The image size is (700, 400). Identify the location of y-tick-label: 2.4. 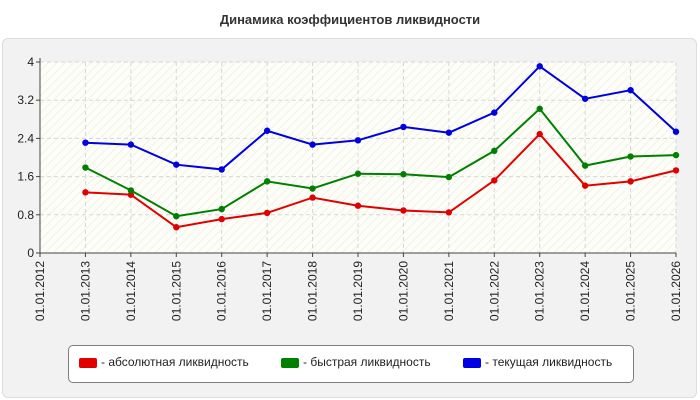
(25, 138).